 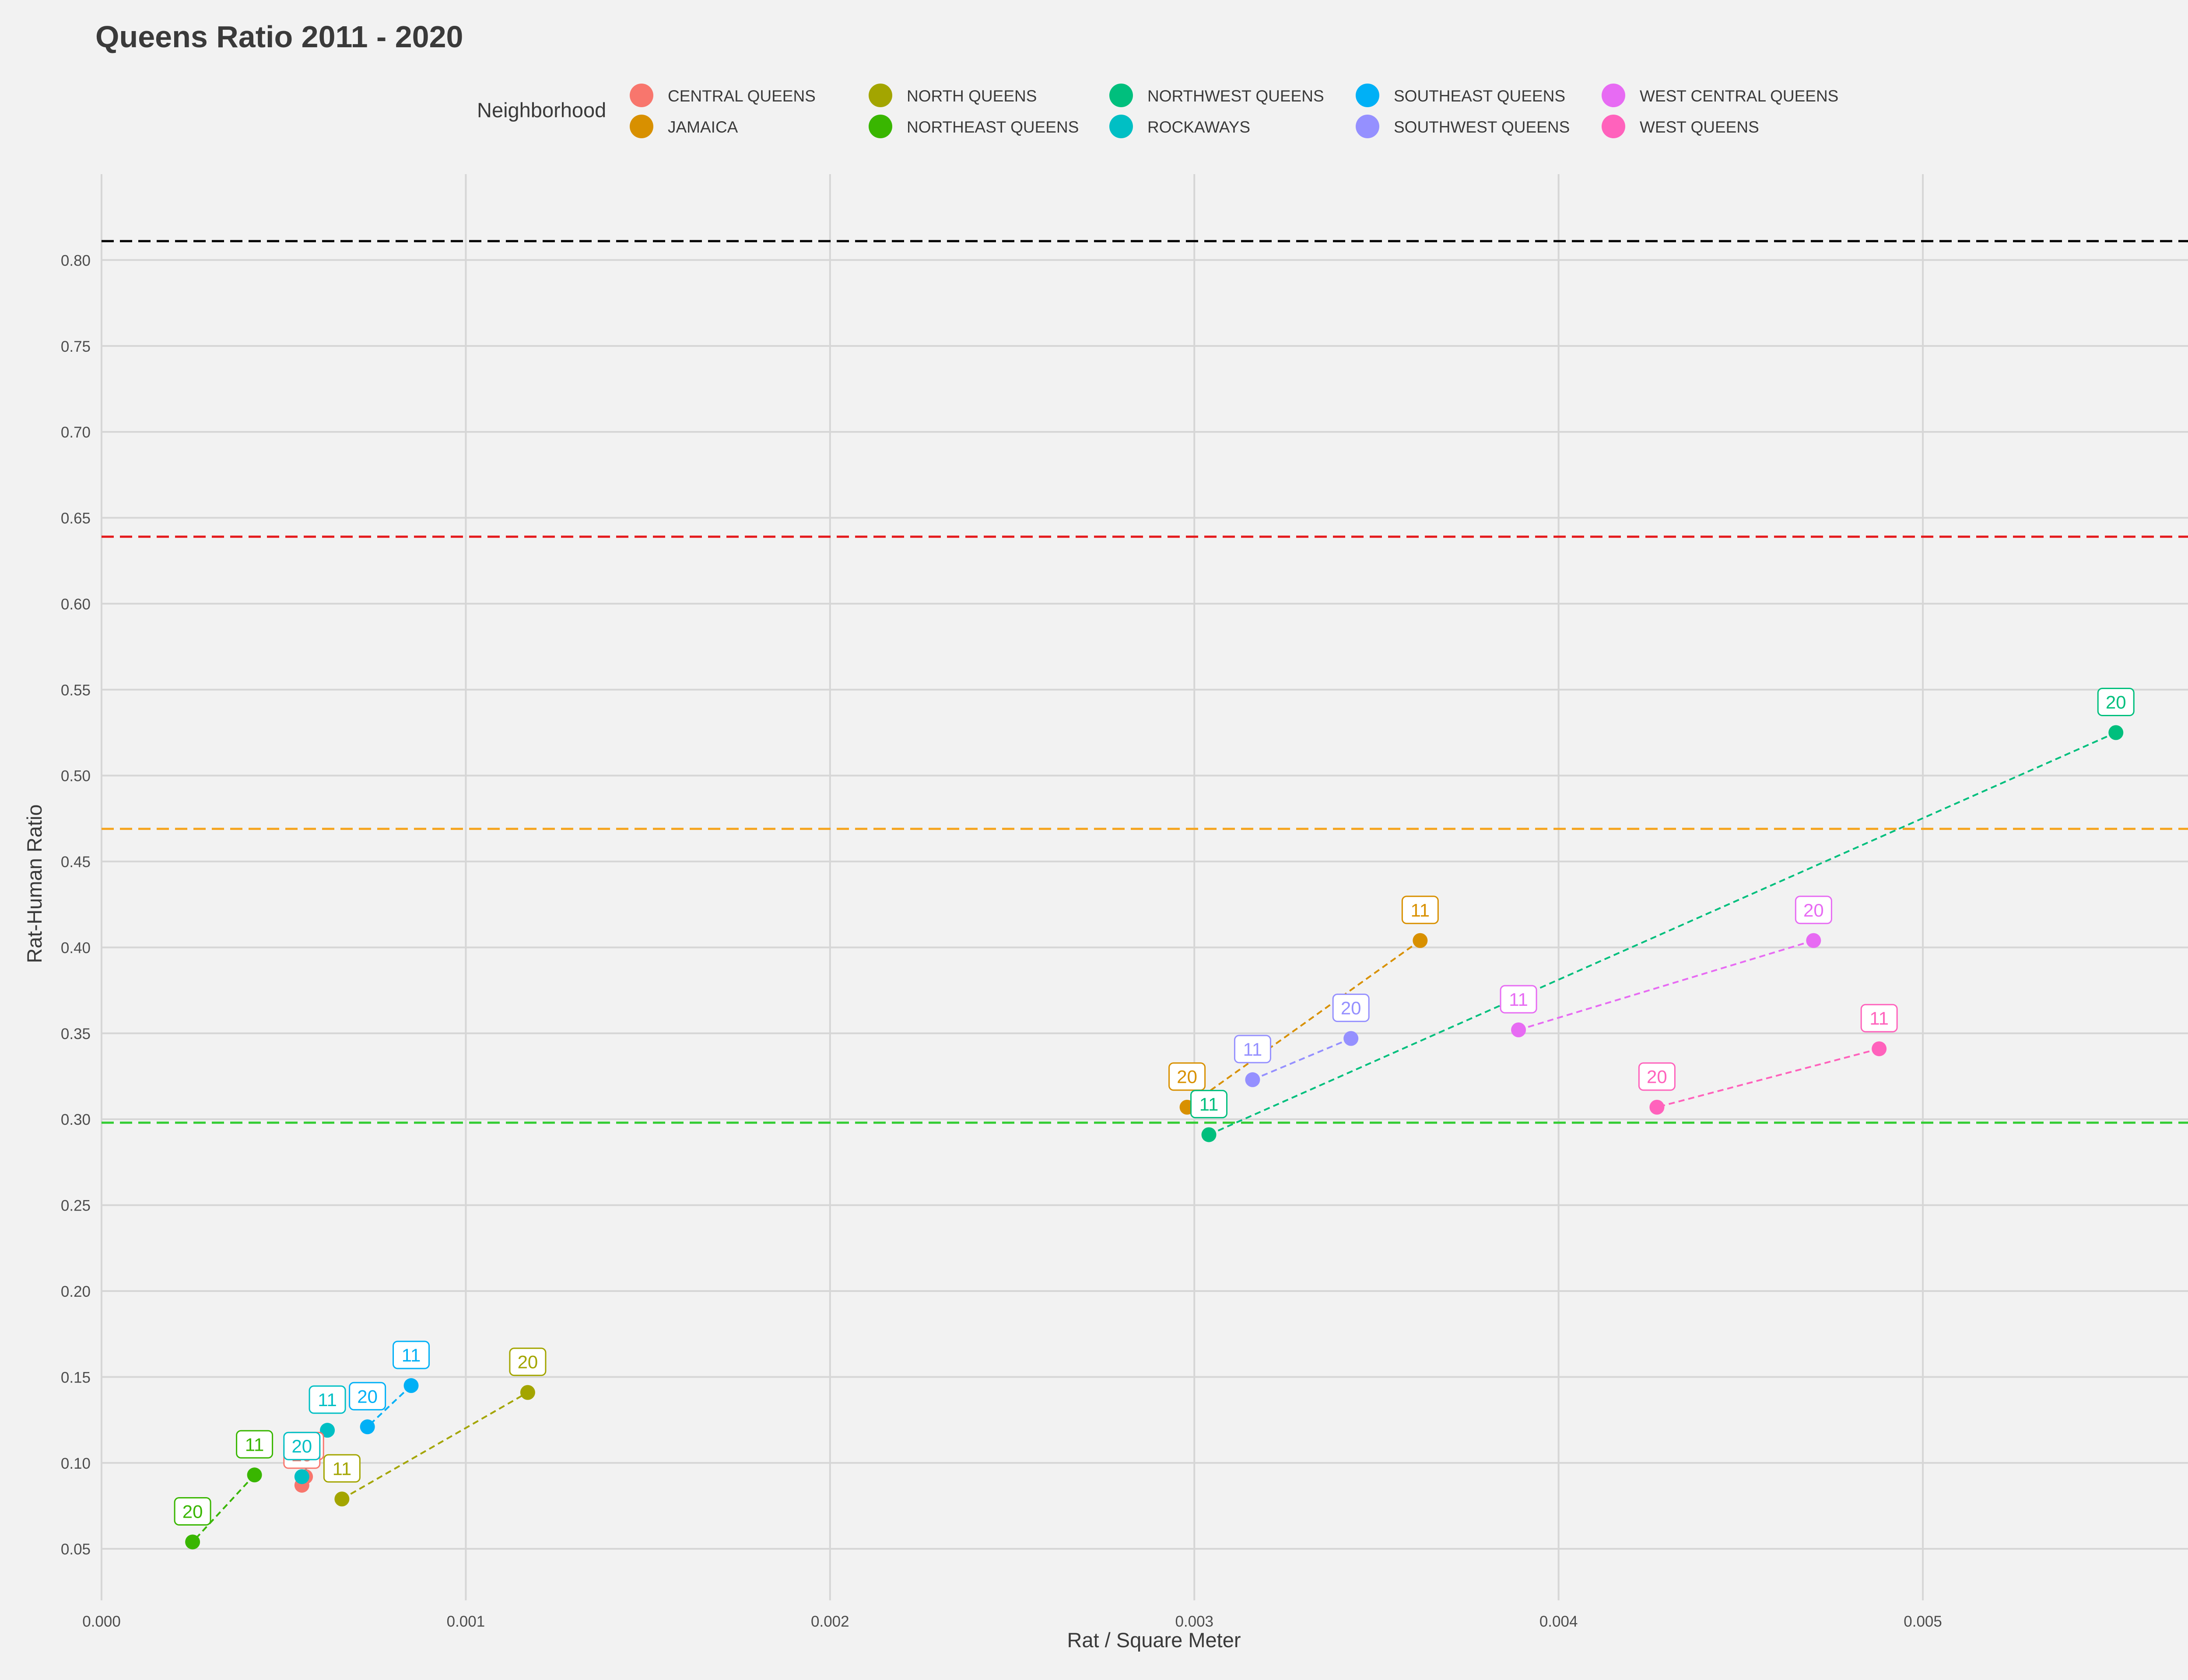 What do you see at coordinates (76, 1119) in the screenshot?
I see `y-tick-label: 0.30` at bounding box center [76, 1119].